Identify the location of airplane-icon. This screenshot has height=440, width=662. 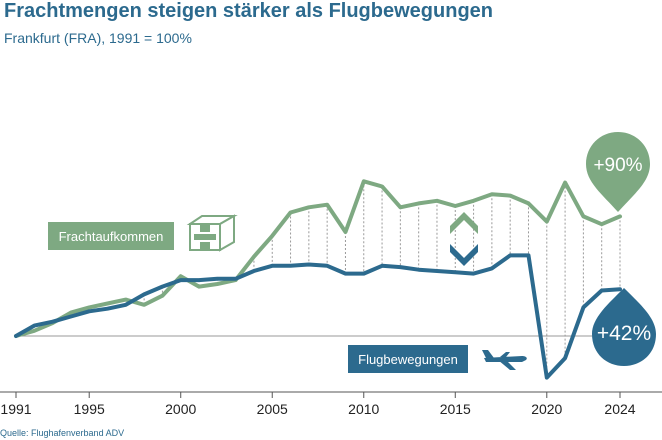
(504, 360).